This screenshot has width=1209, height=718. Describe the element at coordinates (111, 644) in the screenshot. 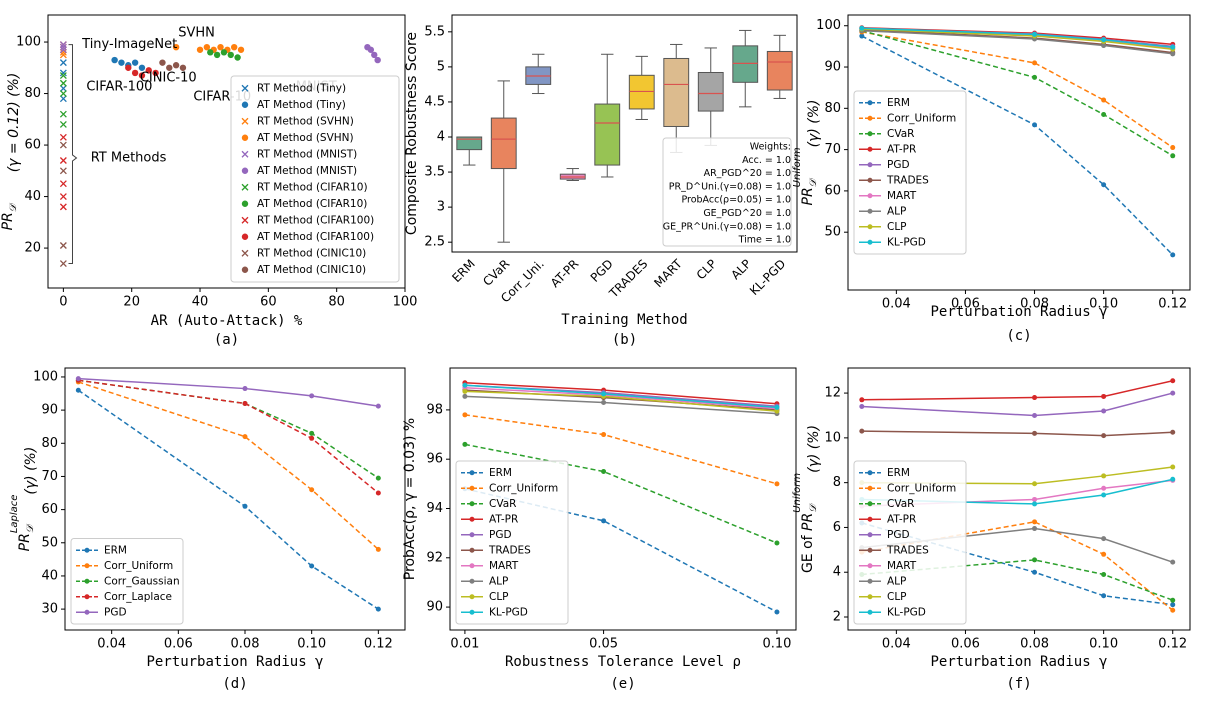

I see `x-tick-label: 0.04` at that location.